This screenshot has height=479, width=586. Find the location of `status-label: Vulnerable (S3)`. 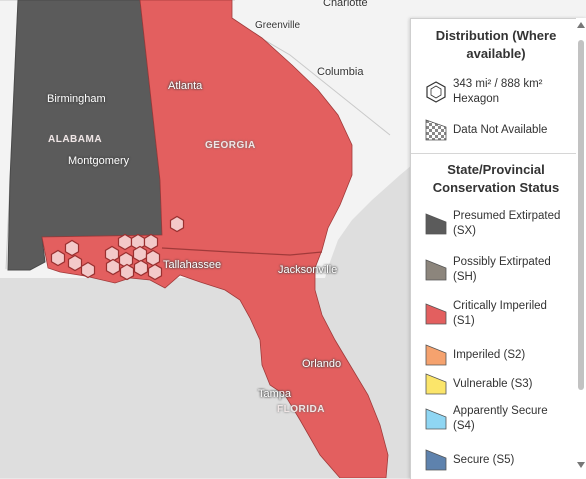

status-label: Vulnerable (S3) is located at coordinates (493, 383).